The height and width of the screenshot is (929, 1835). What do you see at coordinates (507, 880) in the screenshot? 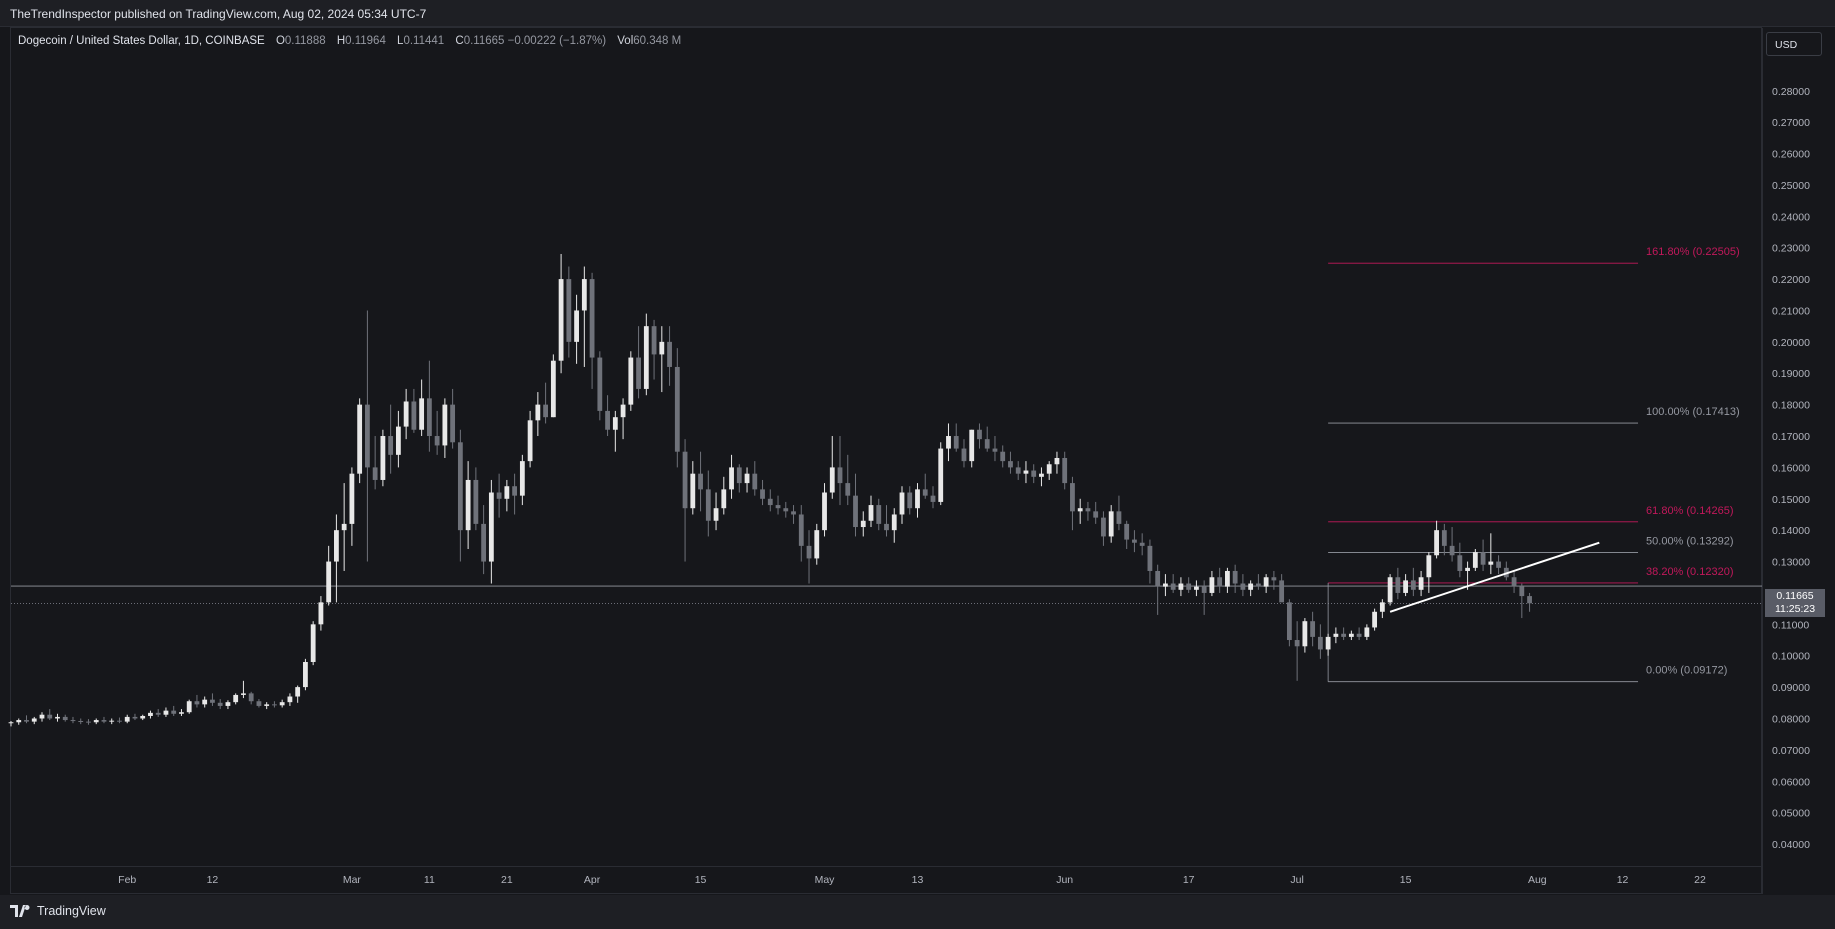
I see `time-axis-tick-label: 21` at bounding box center [507, 880].